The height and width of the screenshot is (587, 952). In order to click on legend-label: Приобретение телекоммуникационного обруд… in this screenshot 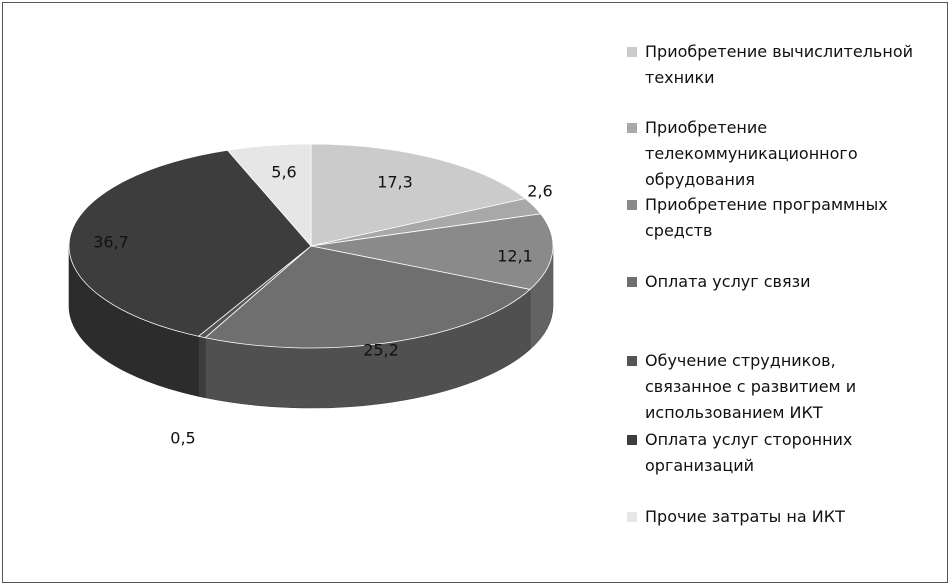, I will do `click(751, 153)`.